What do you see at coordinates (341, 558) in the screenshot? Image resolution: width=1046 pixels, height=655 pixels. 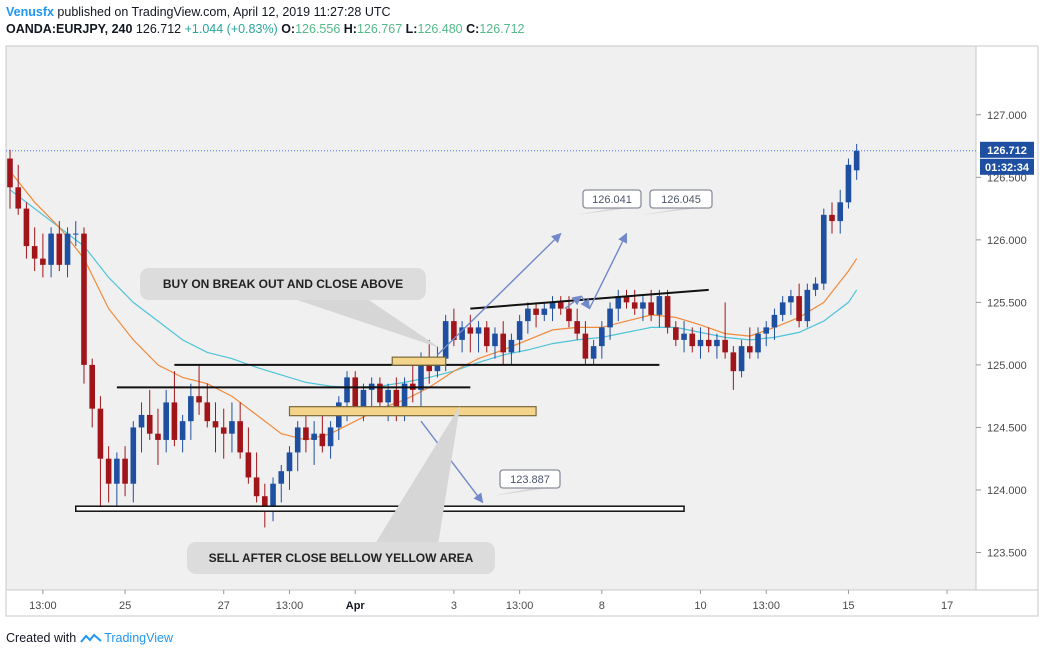 I see `sell-callout-text: SELL AFTER CLOSE BELLOW YELLOW AREA` at bounding box center [341, 558].